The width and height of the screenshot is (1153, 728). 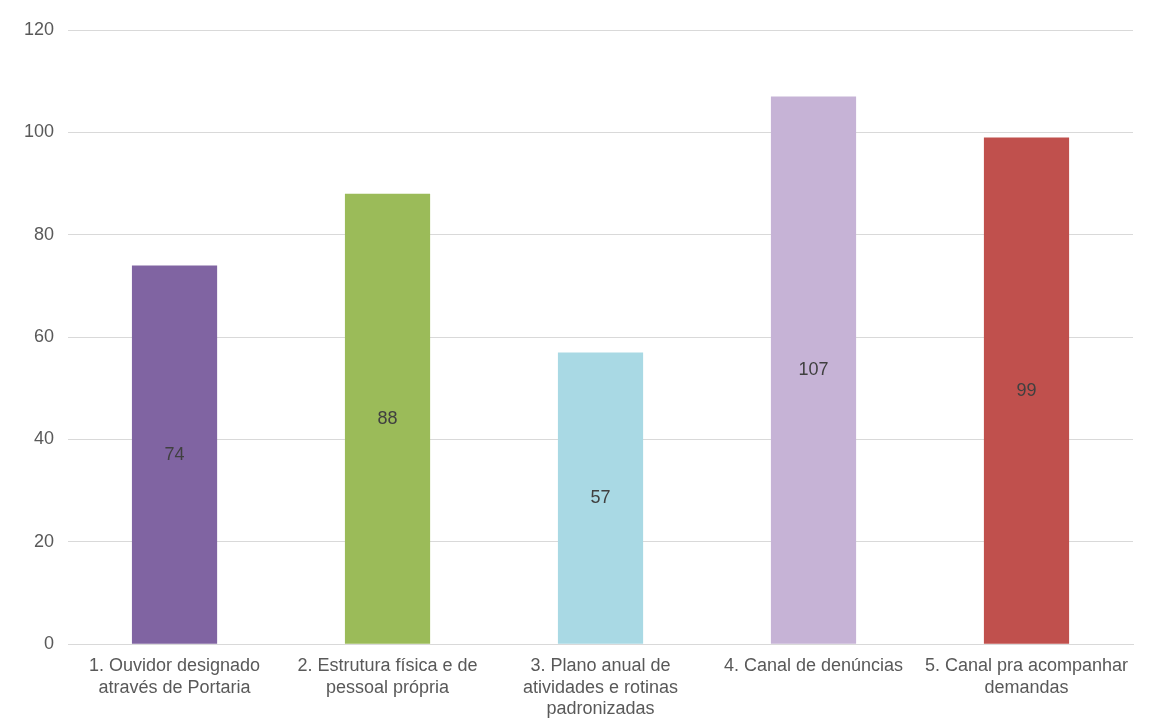 I want to click on x-tick-label: 1. Ouvidor designado através de Portaria, so click(x=174, y=675).